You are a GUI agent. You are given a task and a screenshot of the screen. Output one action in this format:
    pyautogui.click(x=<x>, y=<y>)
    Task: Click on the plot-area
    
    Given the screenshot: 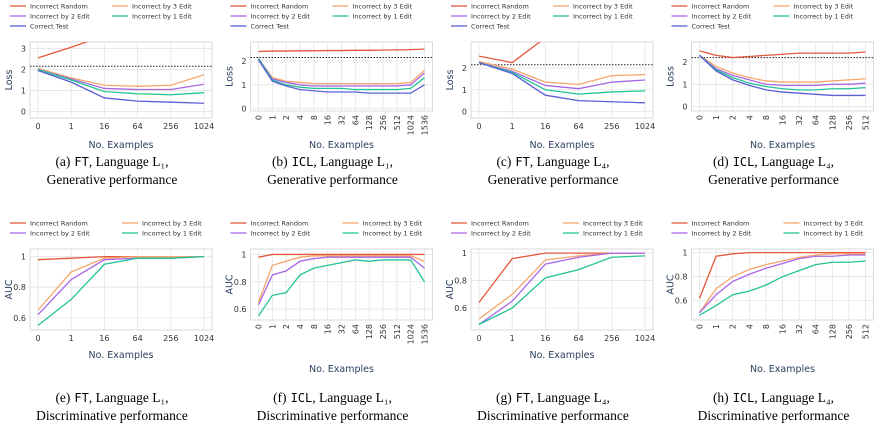 What is the action you would take?
    pyautogui.click(x=562, y=289)
    